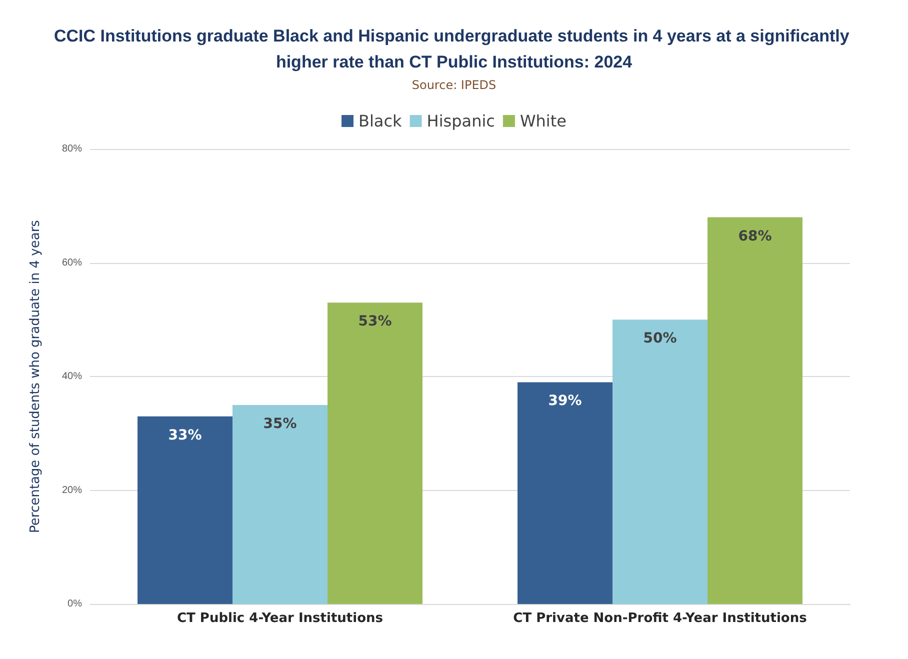 The width and height of the screenshot is (908, 659). Describe the element at coordinates (543, 121) in the screenshot. I see `legend-label: White` at that location.